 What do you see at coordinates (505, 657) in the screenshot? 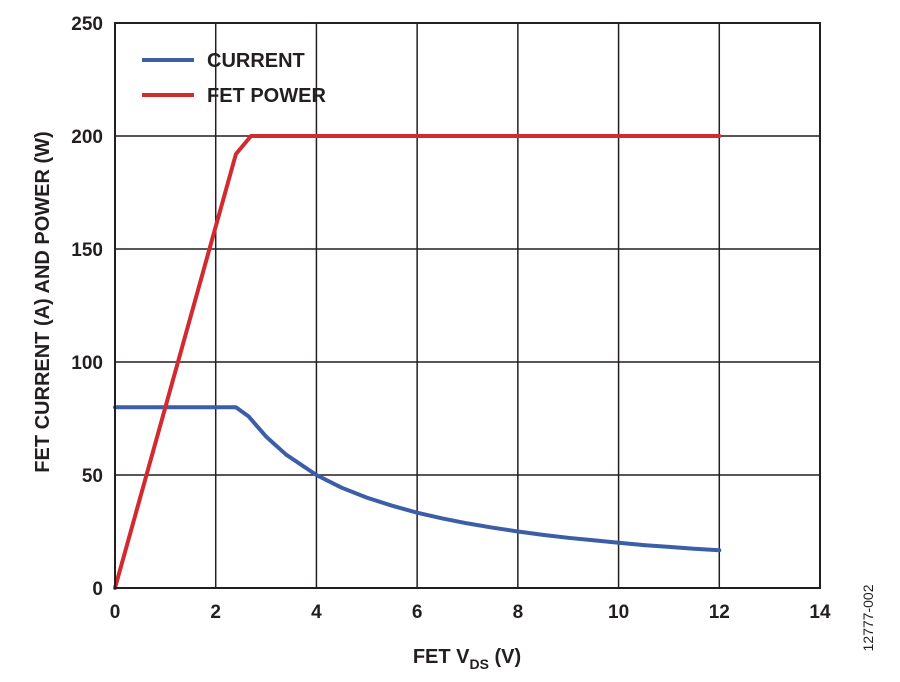
I see `x-axis-title-unit: (V)` at bounding box center [505, 657].